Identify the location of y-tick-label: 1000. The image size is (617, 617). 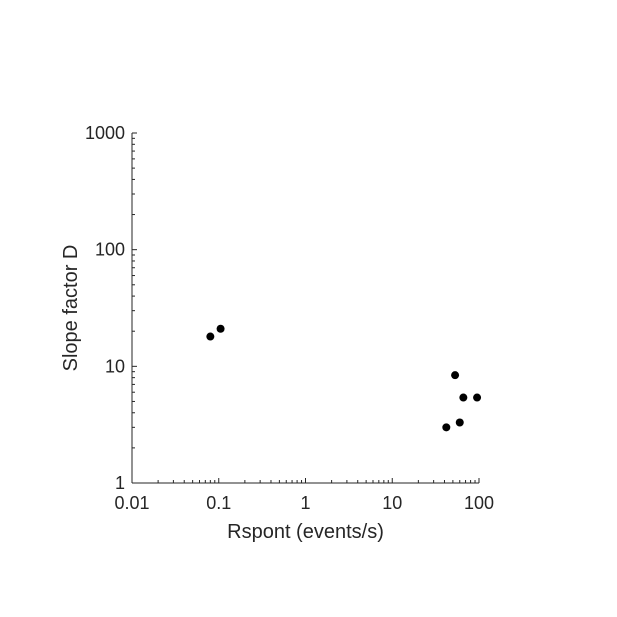
(105, 133).